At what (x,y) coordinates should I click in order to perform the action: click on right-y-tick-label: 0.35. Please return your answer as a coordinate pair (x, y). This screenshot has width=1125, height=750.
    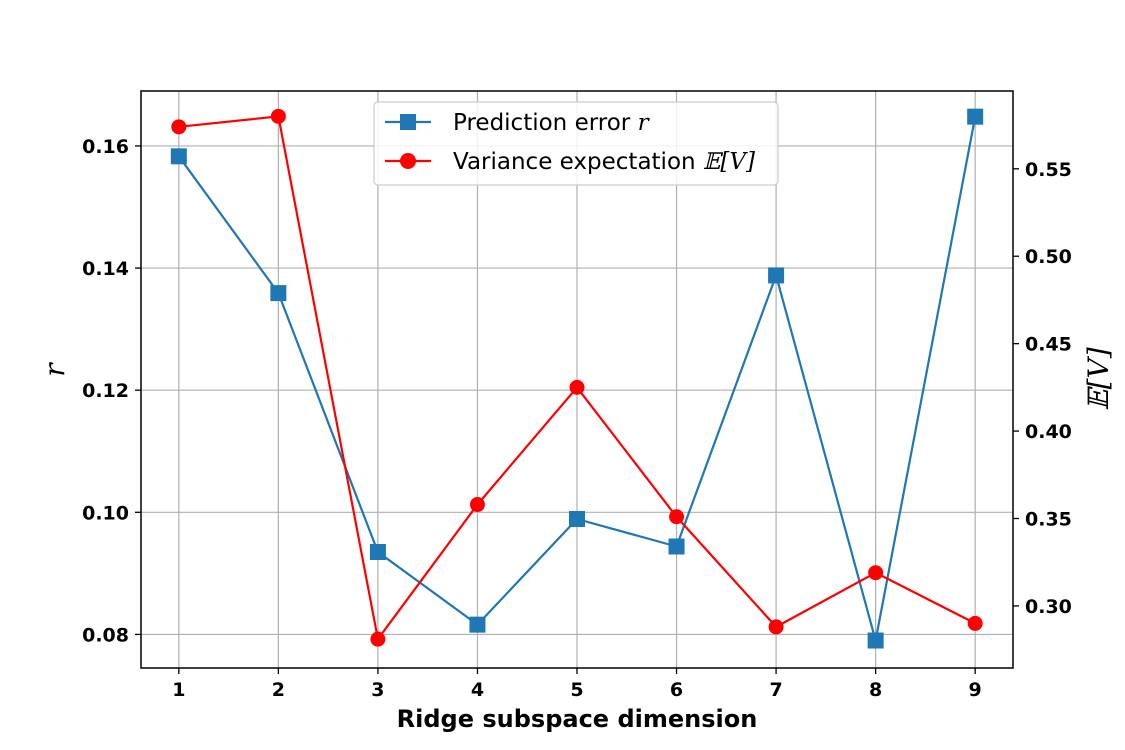
    Looking at the image, I should click on (1048, 520).